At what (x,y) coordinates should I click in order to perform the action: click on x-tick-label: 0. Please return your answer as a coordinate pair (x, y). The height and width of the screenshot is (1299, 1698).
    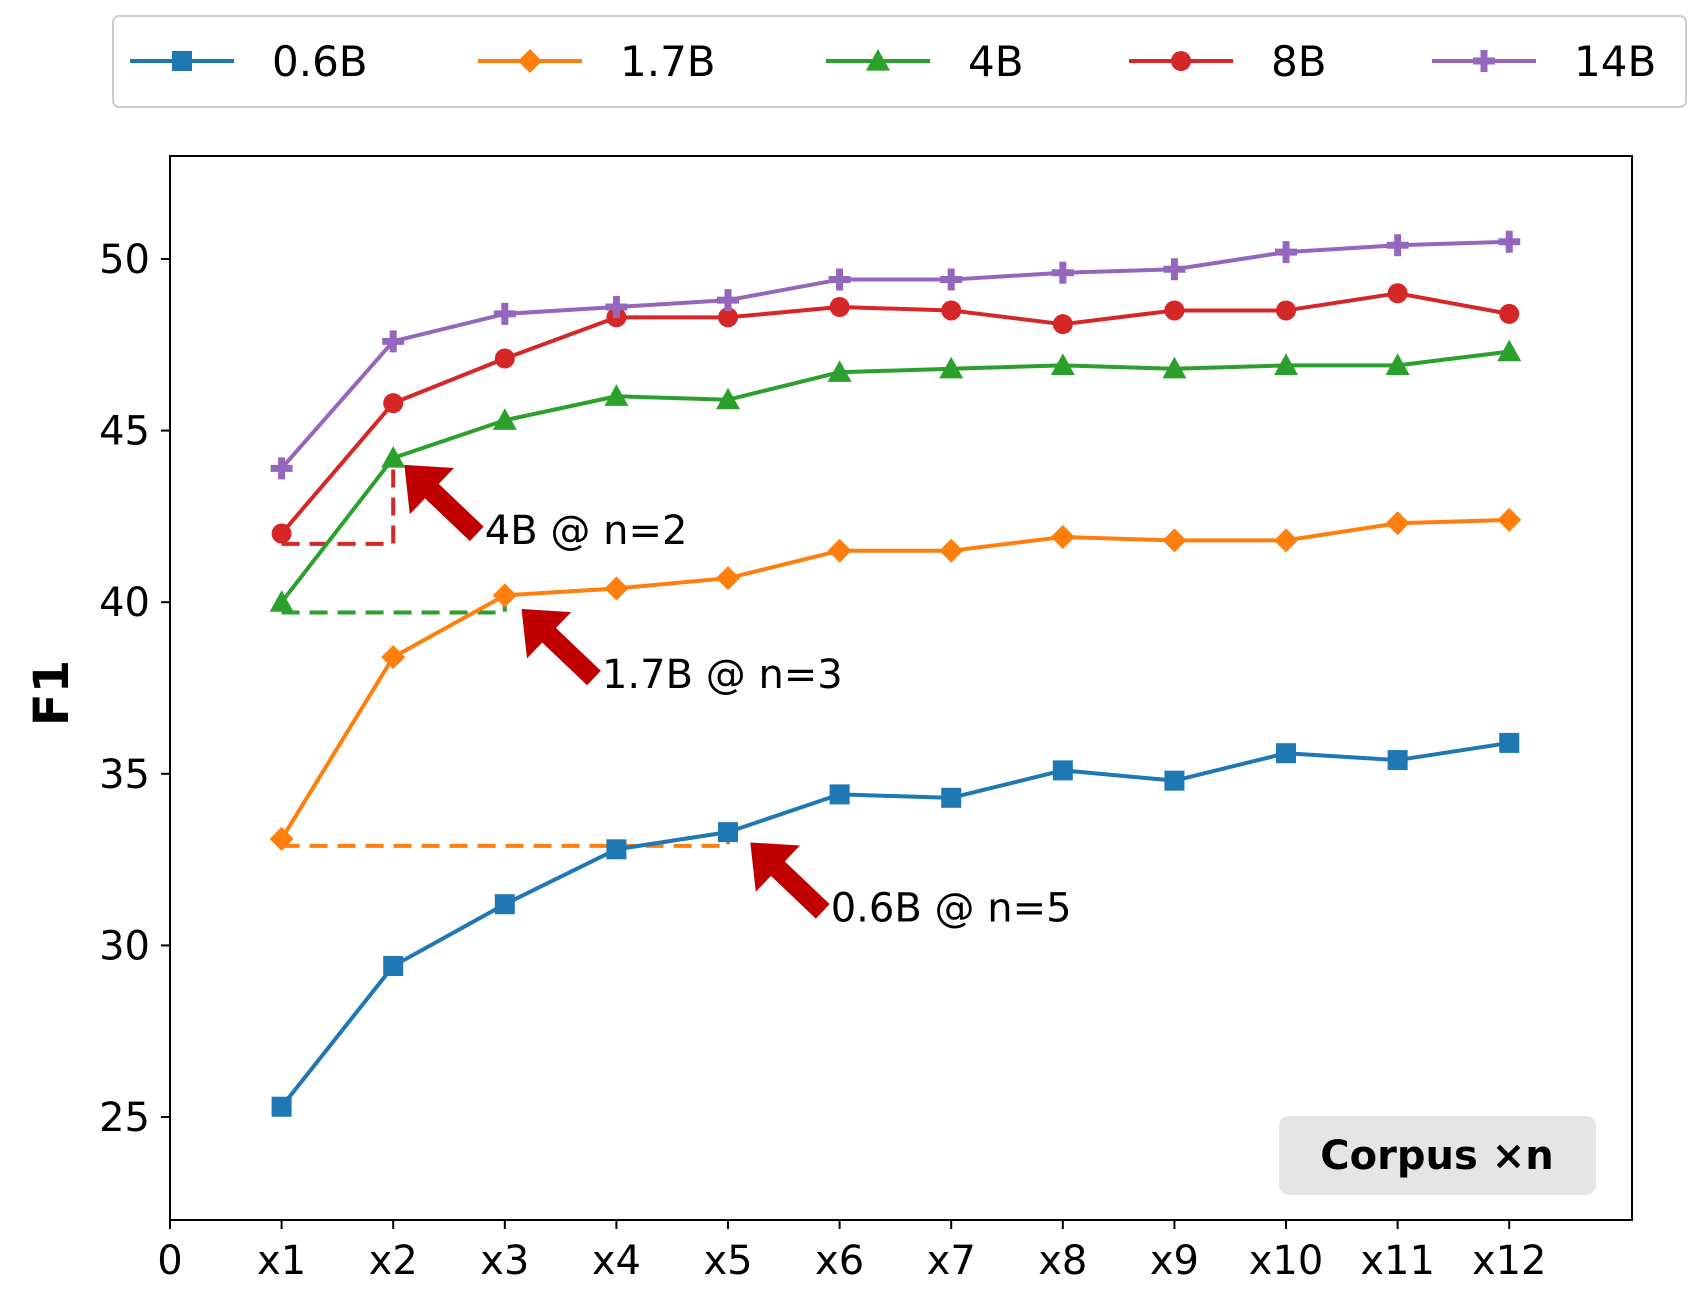
    Looking at the image, I should click on (169, 1261).